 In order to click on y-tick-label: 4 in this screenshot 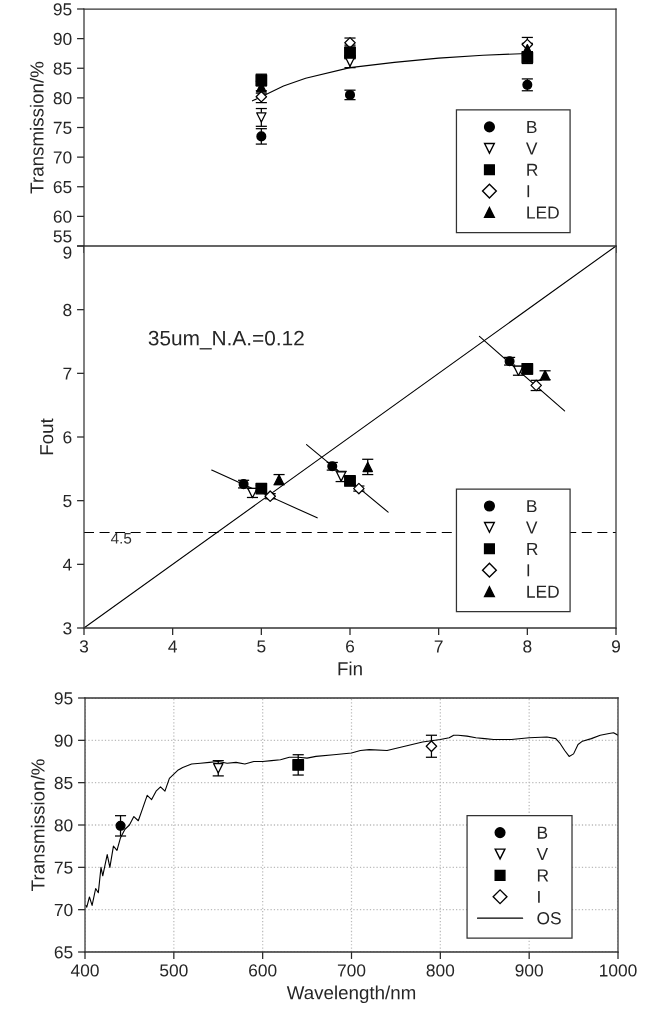, I will do `click(67, 564)`.